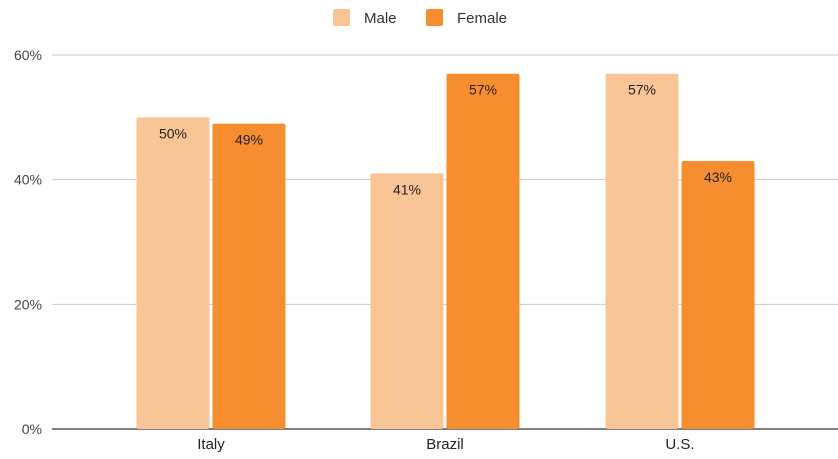 The height and width of the screenshot is (459, 838). I want to click on y-tick-label: 0%, so click(32, 429).